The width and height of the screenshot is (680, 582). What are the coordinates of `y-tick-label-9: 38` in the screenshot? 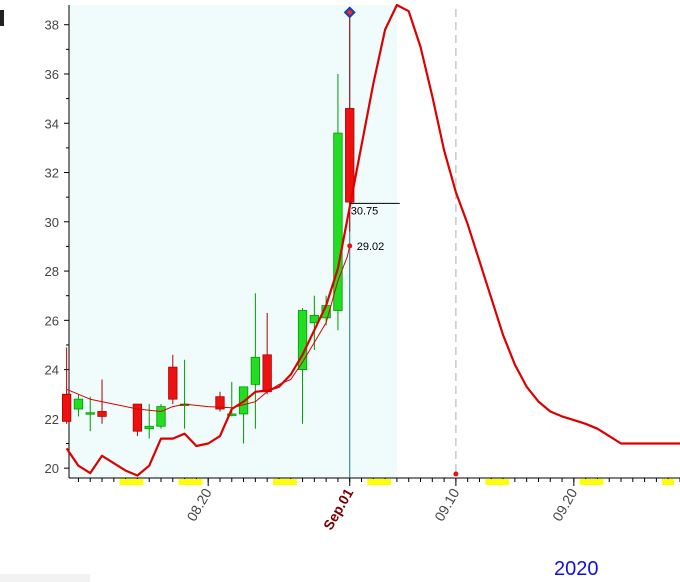 It's located at (52, 25).